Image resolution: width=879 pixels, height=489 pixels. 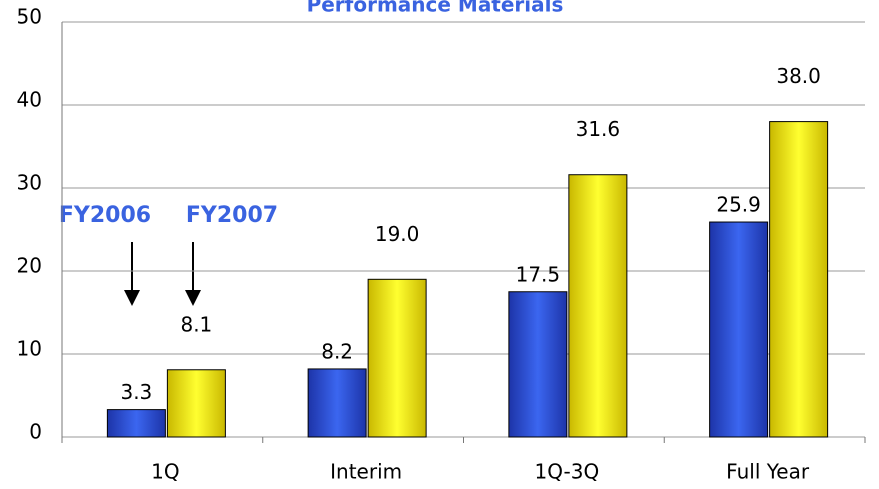 What do you see at coordinates (29, 266) in the screenshot?
I see `y-tick-label: 20` at bounding box center [29, 266].